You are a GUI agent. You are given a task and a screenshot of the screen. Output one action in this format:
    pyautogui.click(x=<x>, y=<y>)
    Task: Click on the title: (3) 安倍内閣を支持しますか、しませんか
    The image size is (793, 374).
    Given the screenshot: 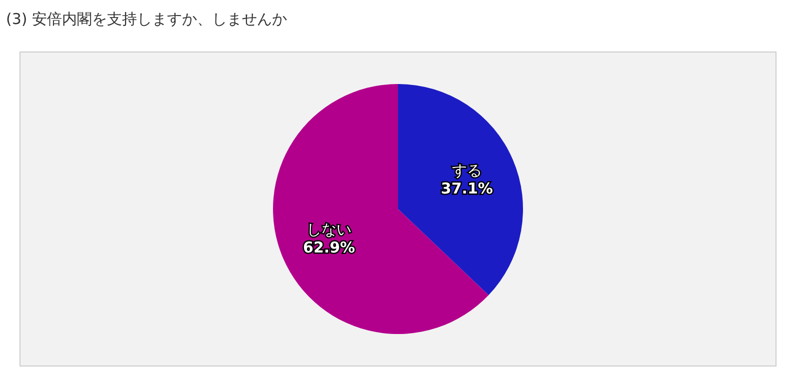 What is the action you would take?
    pyautogui.click(x=147, y=19)
    